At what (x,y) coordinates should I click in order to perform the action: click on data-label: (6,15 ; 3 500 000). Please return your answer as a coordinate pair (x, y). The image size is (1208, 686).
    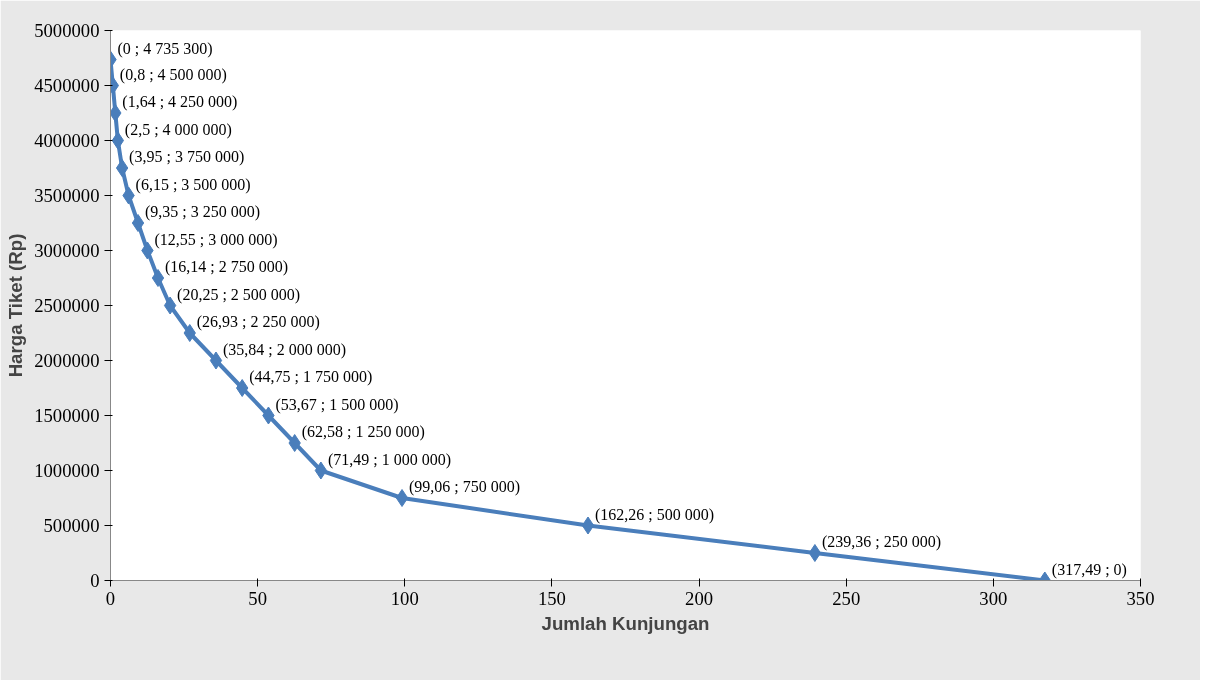
    Looking at the image, I should click on (193, 184).